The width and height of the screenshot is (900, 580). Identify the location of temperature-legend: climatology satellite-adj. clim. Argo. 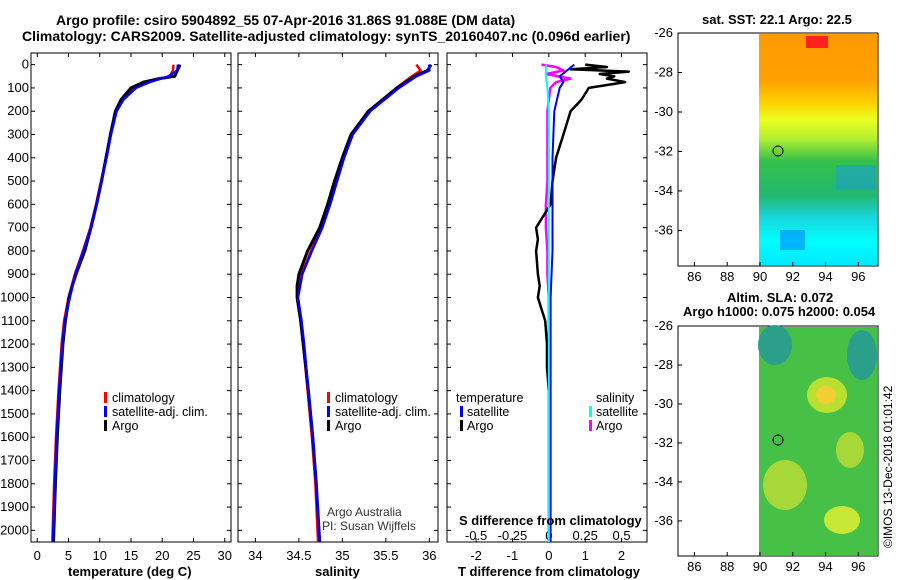
(156, 412).